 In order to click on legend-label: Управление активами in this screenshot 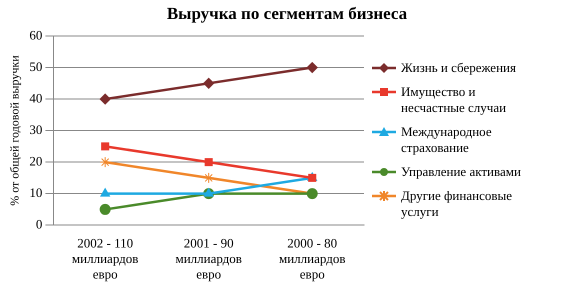, I will do `click(461, 172)`.